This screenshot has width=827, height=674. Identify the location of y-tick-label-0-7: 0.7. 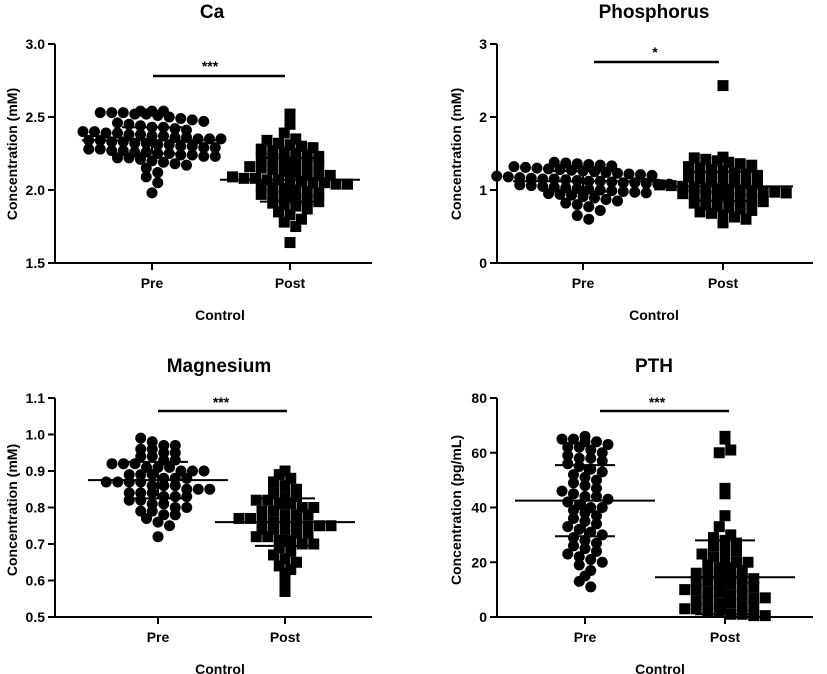
(36, 544).